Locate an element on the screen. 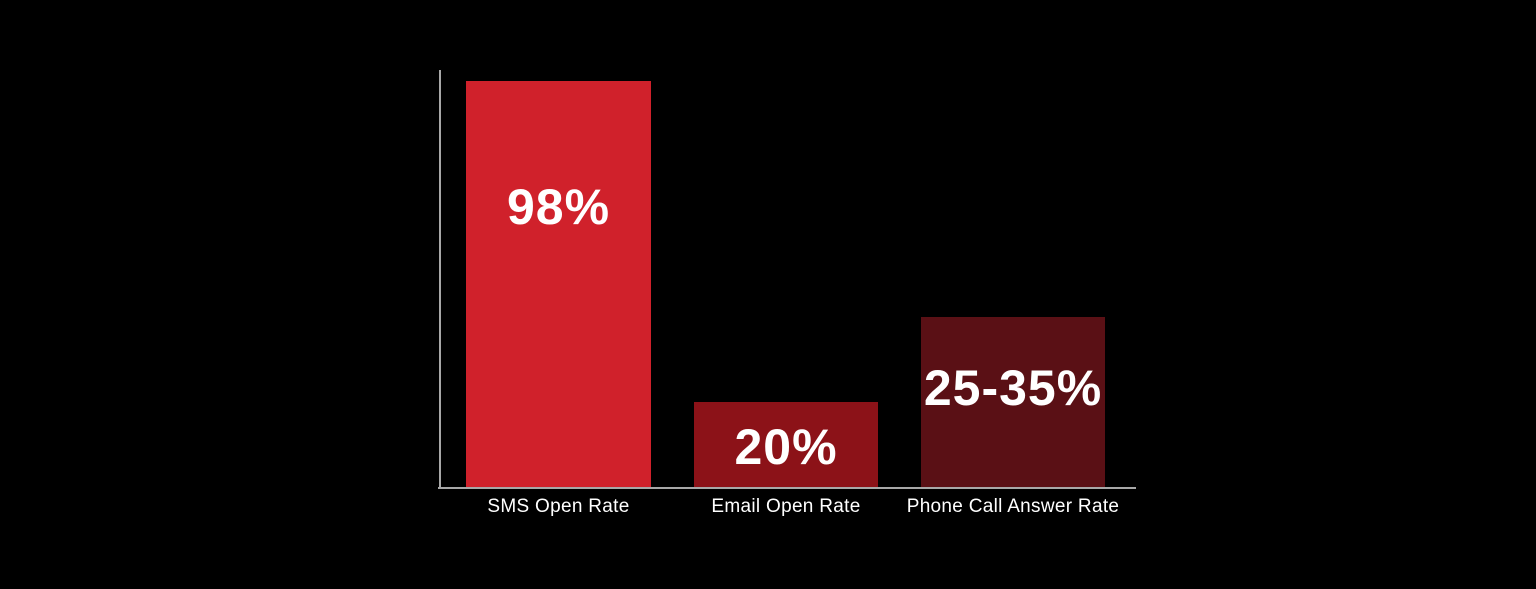 The height and width of the screenshot is (589, 1536). bar-sms-open-rate: 98% is located at coordinates (558, 284).